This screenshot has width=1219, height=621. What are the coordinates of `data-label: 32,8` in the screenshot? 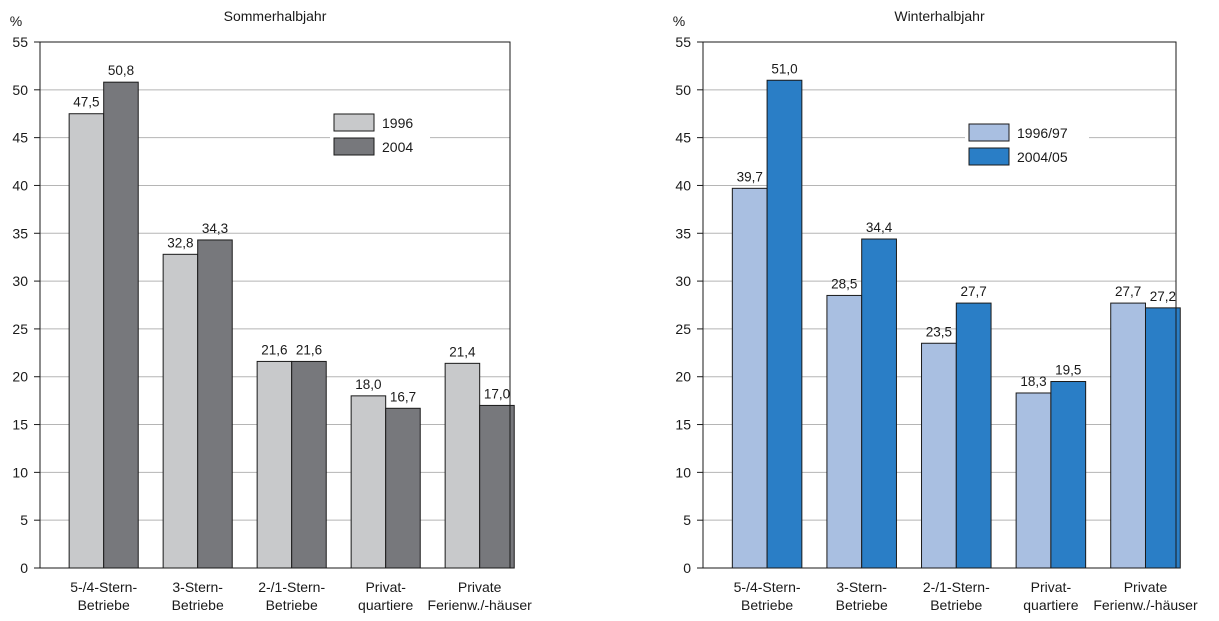 It's located at (180, 242).